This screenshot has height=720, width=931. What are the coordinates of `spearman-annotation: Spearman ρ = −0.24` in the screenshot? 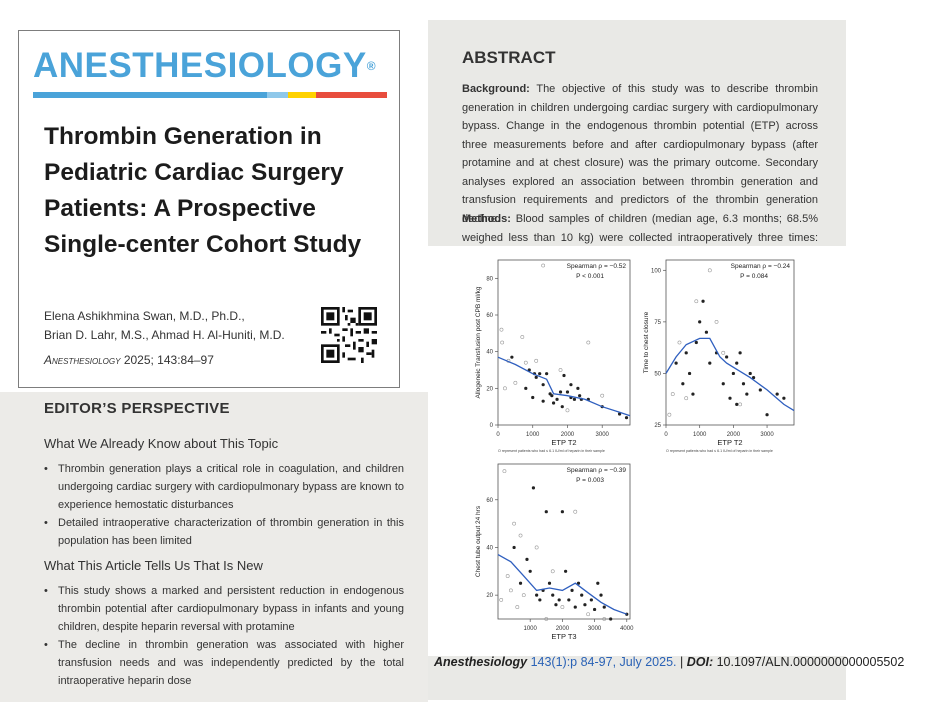 It's located at (761, 266).